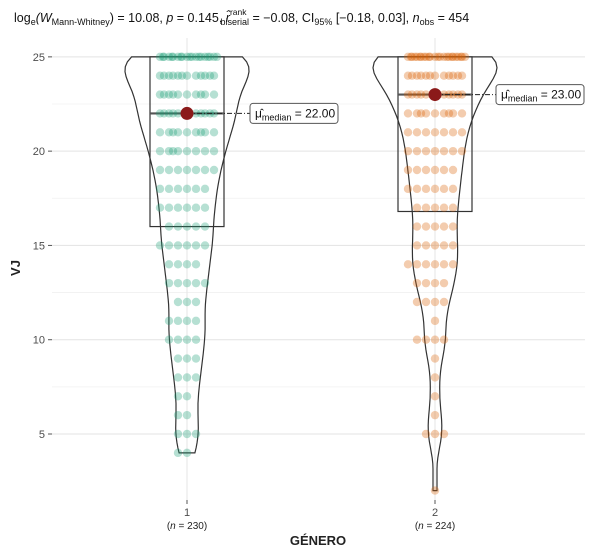 The width and height of the screenshot is (589, 550). What do you see at coordinates (39, 246) in the screenshot?
I see `y-tick-label: 15` at bounding box center [39, 246].